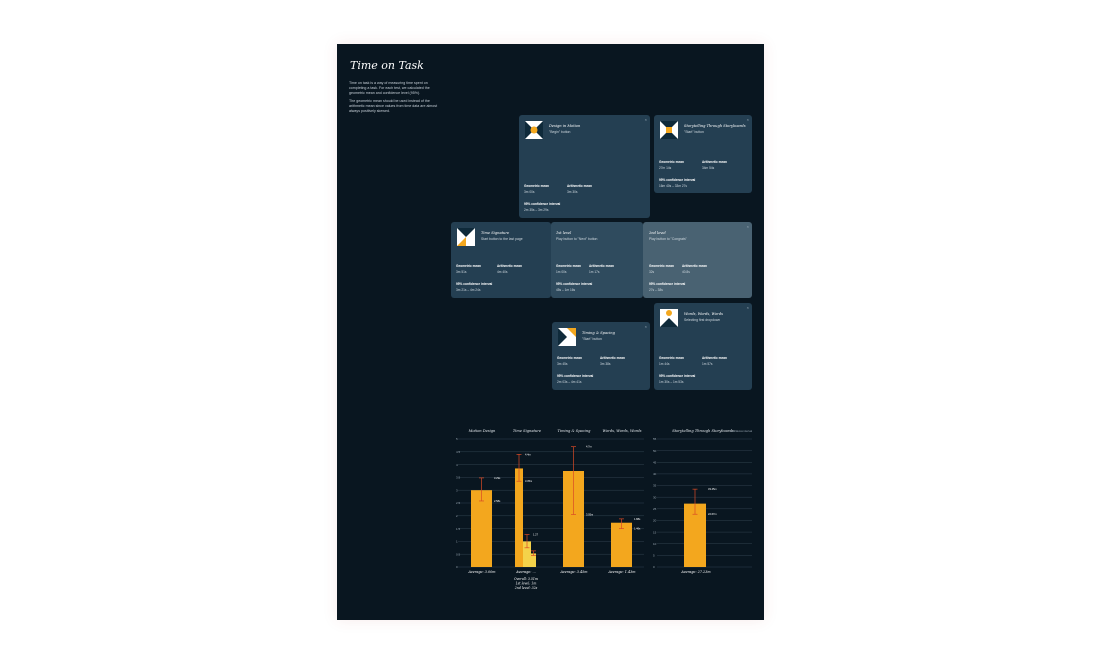 Image resolution: width=1100 pixels, height=664 pixels. I want to click on y-tick-label: 3.5, so click(458, 478).